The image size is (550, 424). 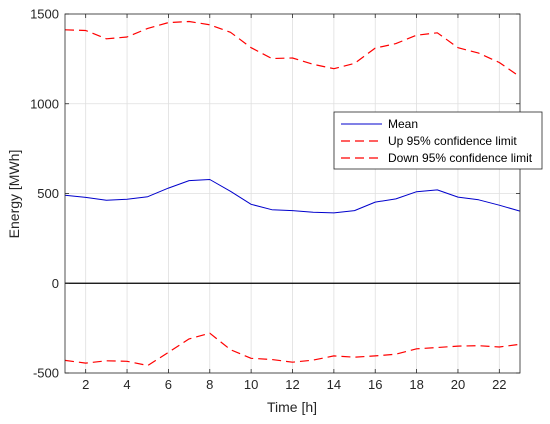 What do you see at coordinates (292, 349) in the screenshot?
I see `series-line-down-95-confidence-limit` at bounding box center [292, 349].